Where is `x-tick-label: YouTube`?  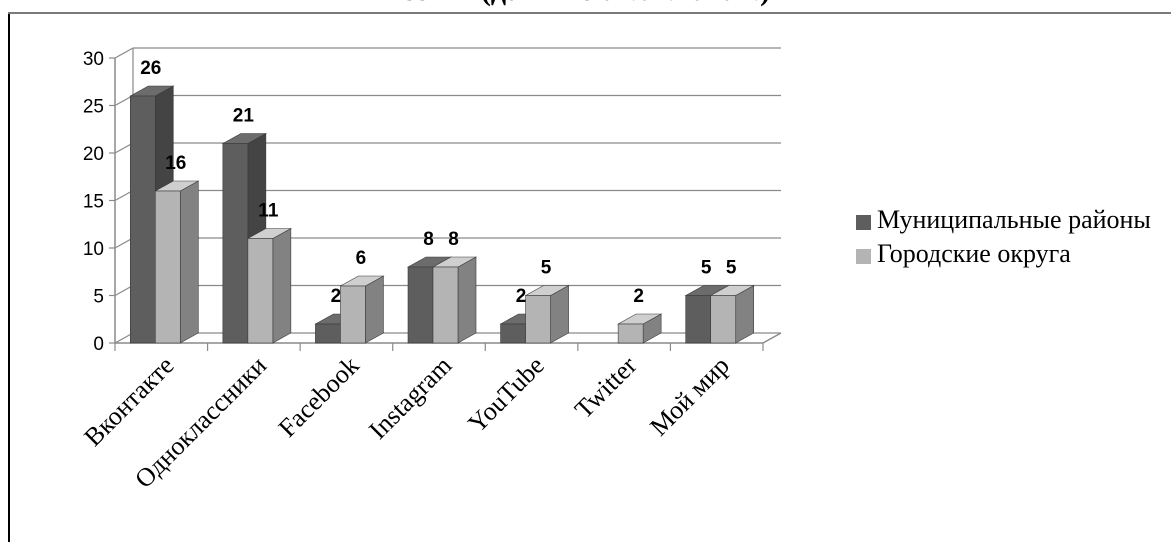 x-tick-label: YouTube is located at coordinates (505, 394).